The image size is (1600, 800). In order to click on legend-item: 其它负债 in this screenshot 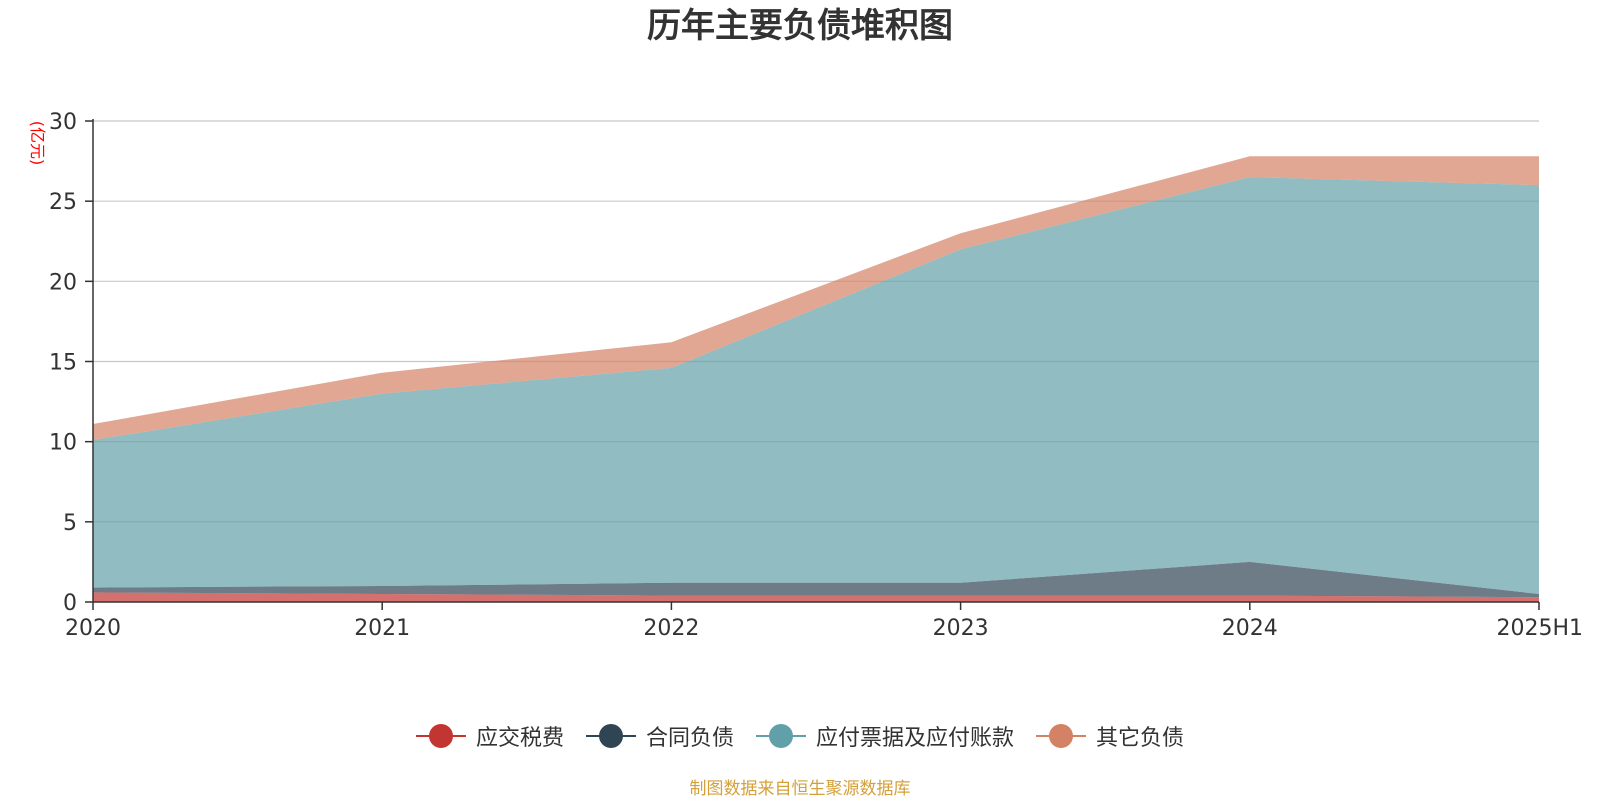, I will do `click(1110, 736)`.